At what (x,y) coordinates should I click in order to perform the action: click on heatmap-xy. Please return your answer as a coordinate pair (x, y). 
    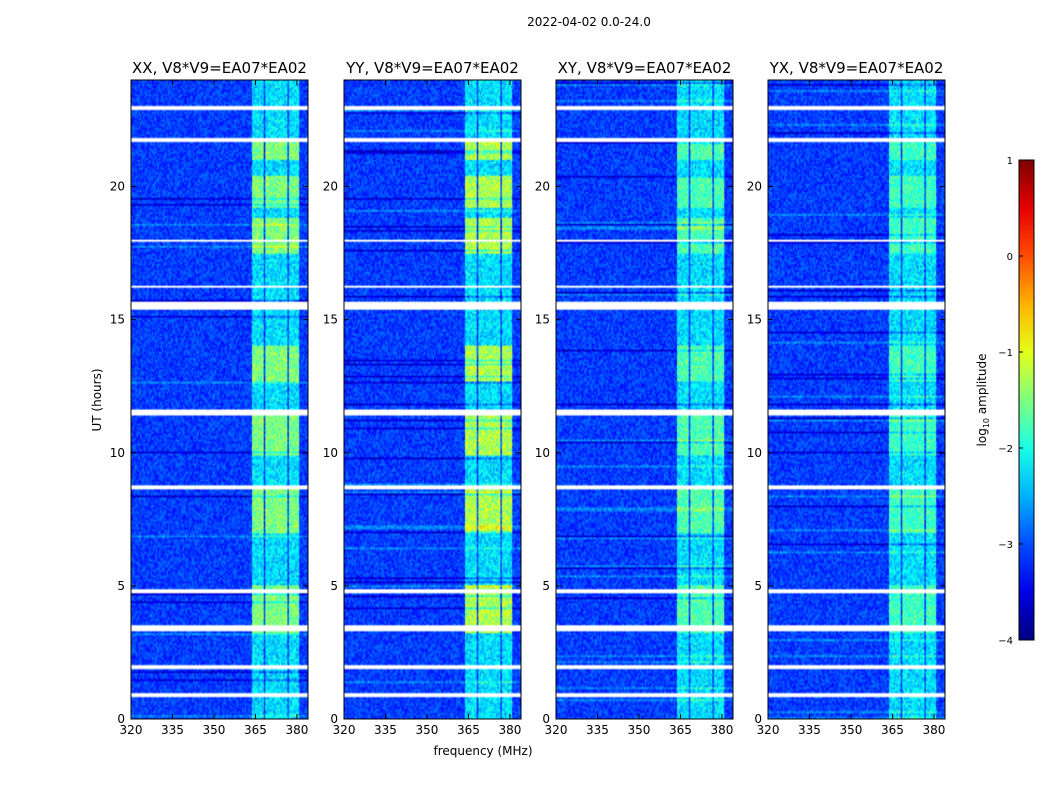
    Looking at the image, I should click on (644, 399).